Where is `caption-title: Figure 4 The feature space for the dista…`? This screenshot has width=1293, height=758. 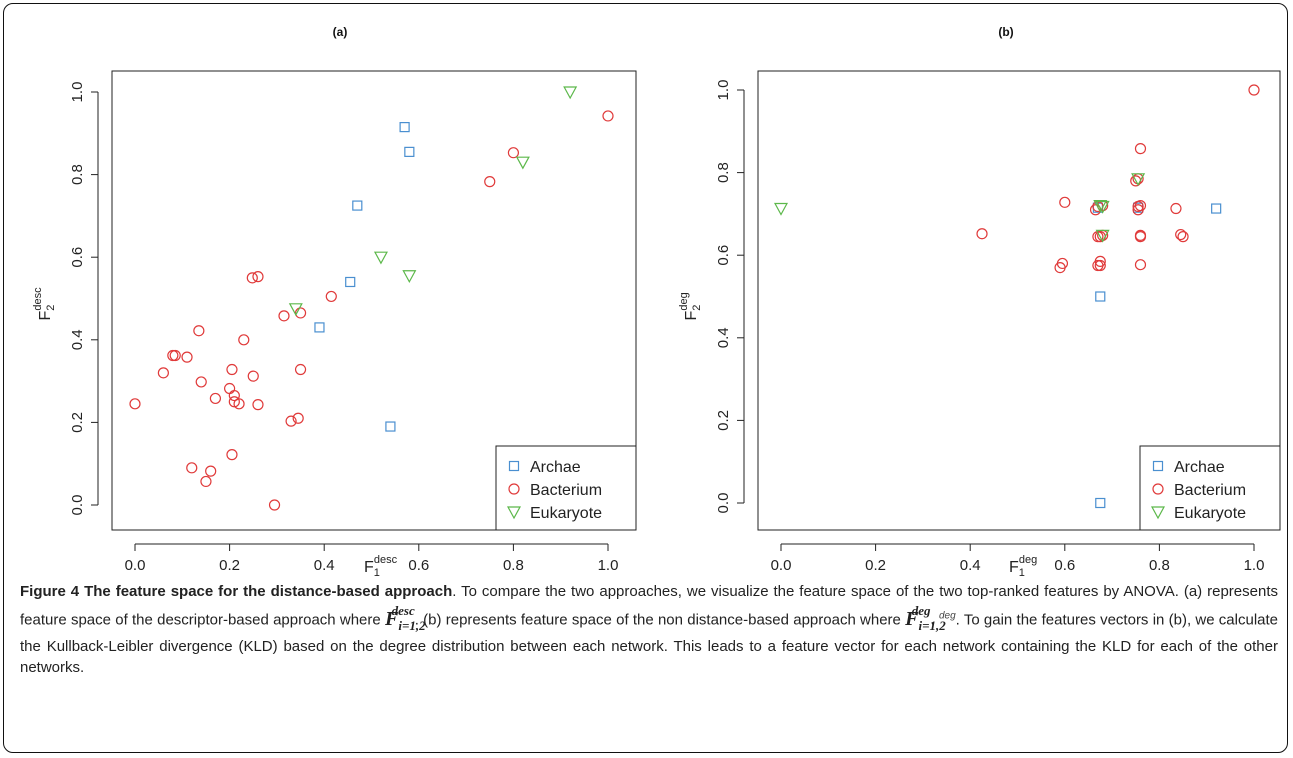
caption-title: Figure 4 The feature space for the dista… is located at coordinates (236, 591).